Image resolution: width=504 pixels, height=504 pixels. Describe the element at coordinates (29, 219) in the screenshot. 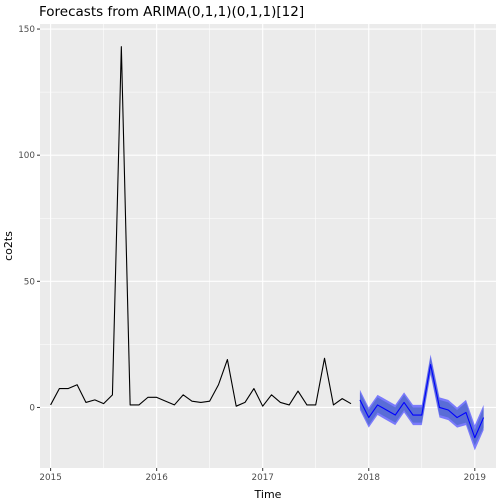

I see `y-axis: 0 50 100 150` at that location.